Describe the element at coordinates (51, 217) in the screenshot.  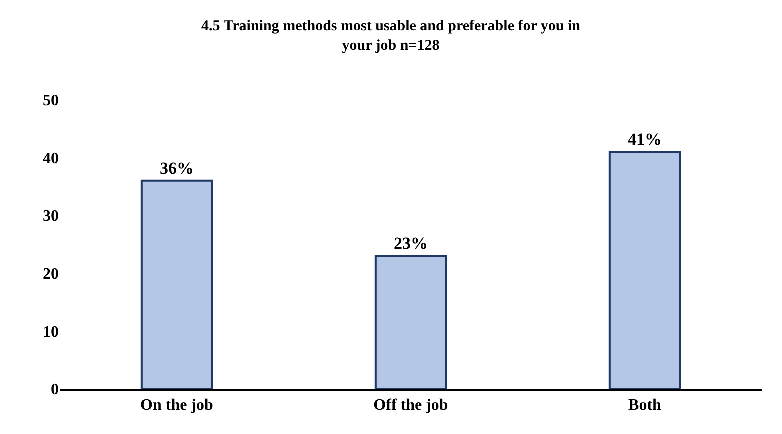
I see `y-tick-label: 30` at that location.